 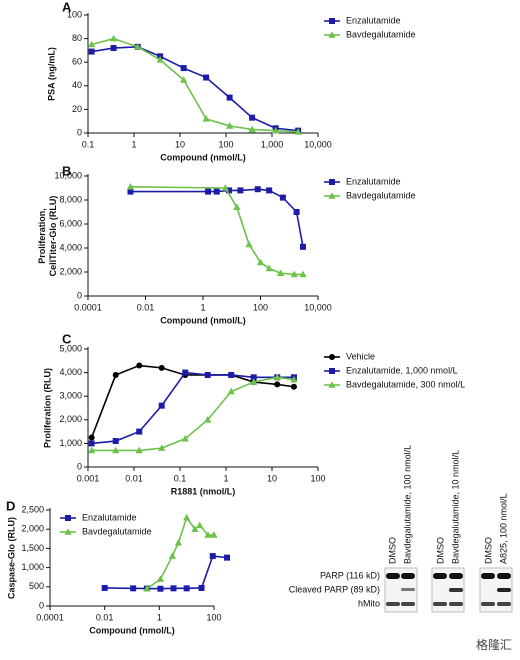 I want to click on legend-label: Enzalutamide, 1,000 nmol/L, so click(x=402, y=370).